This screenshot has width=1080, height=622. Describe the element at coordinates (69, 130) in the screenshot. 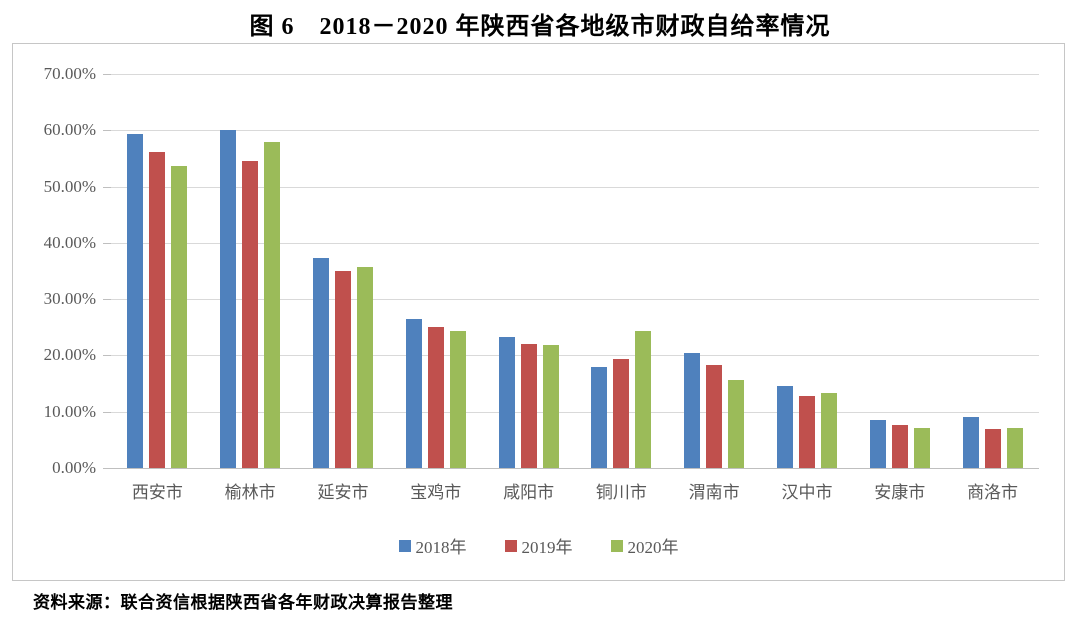

I see `y-axis-label: 60.00%` at that location.